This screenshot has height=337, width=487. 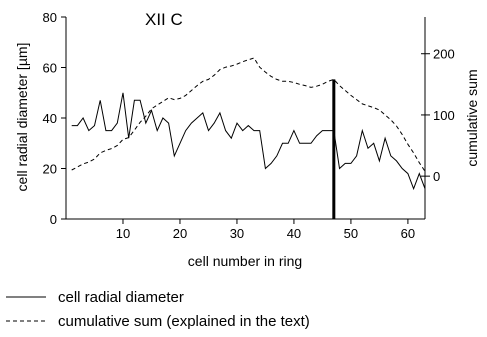 I want to click on x-tick-label: 50, so click(x=351, y=233).